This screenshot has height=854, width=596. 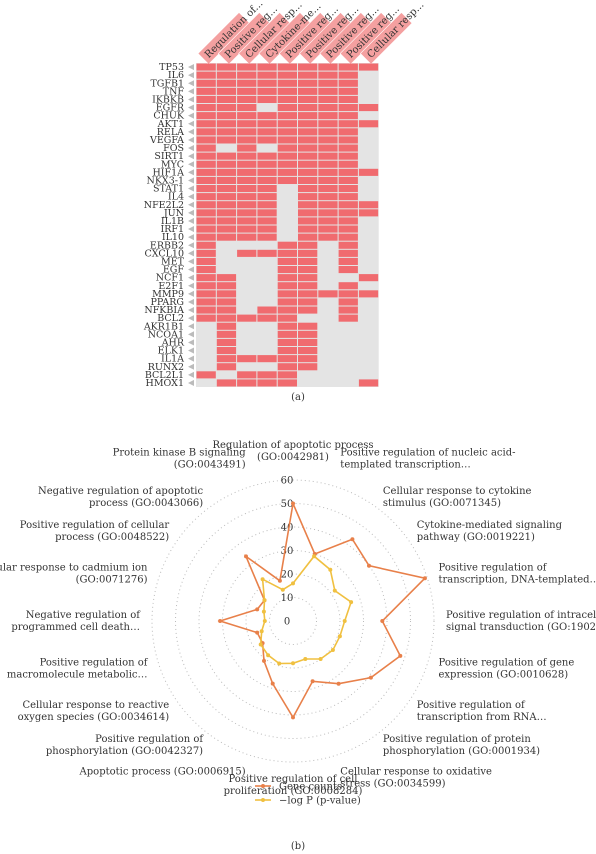 What do you see at coordinates (170, 318) in the screenshot?
I see `row-label: BCL2` at bounding box center [170, 318].